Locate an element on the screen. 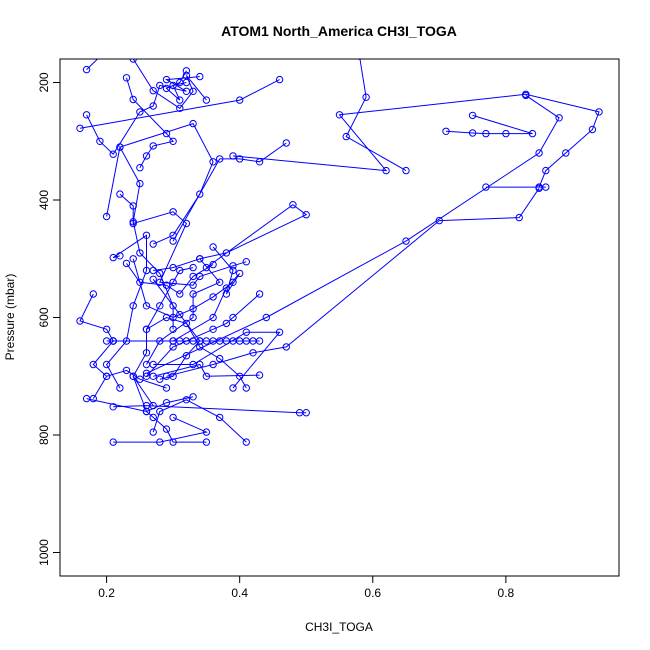 The width and height of the screenshot is (650, 650). x-axis-label: CH3I_TOGA is located at coordinates (339, 627).